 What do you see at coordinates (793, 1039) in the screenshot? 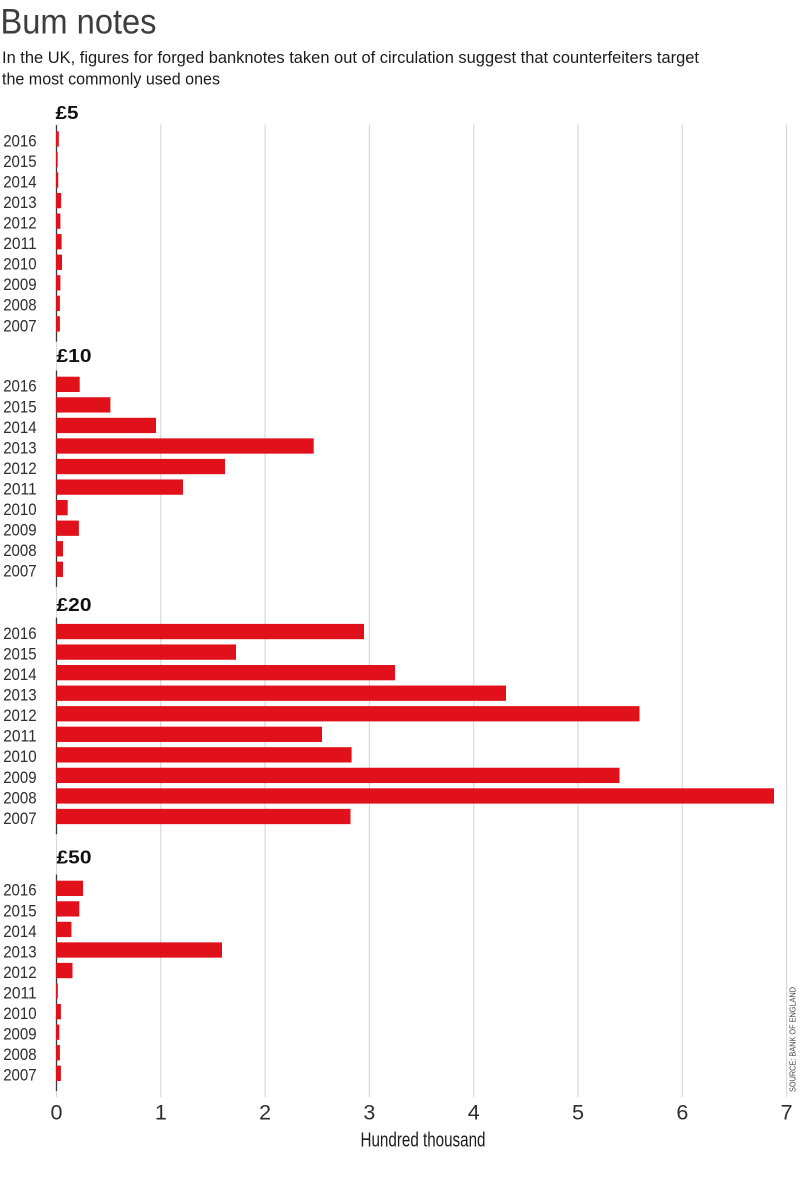
I see `svg-text: SOURCE: BANK OF ENGLAND` at bounding box center [793, 1039].